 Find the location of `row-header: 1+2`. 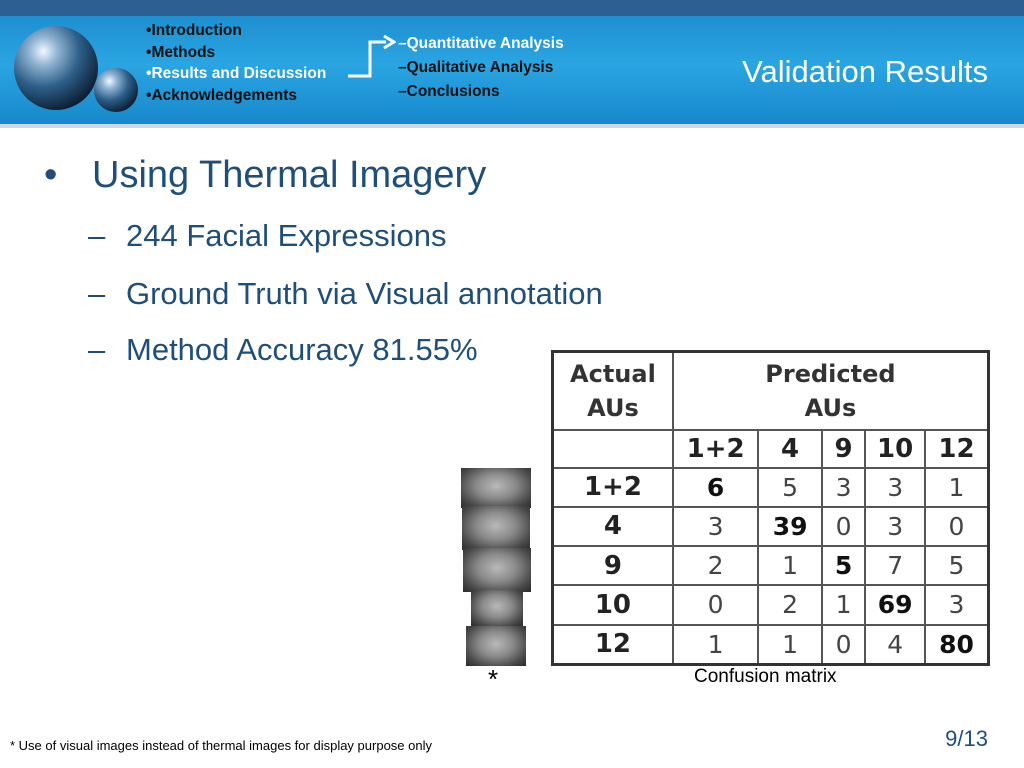

row-header: 1+2 is located at coordinates (612, 487).